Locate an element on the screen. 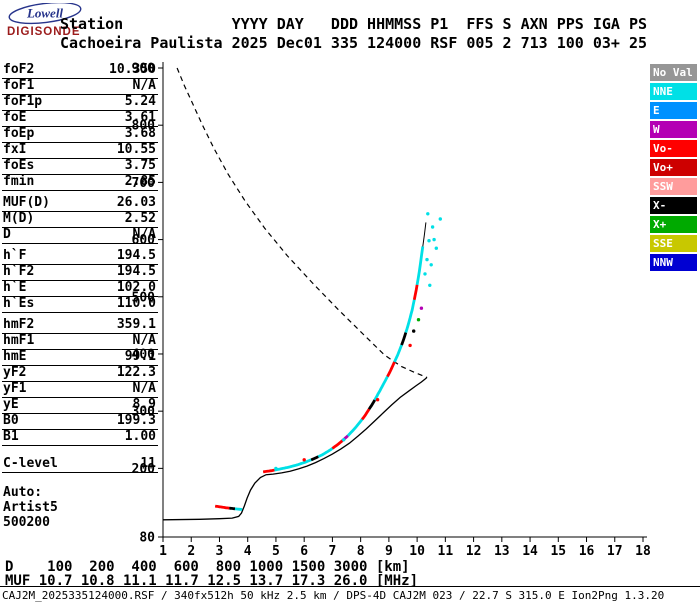  param-value: 102.0 is located at coordinates (136, 287).